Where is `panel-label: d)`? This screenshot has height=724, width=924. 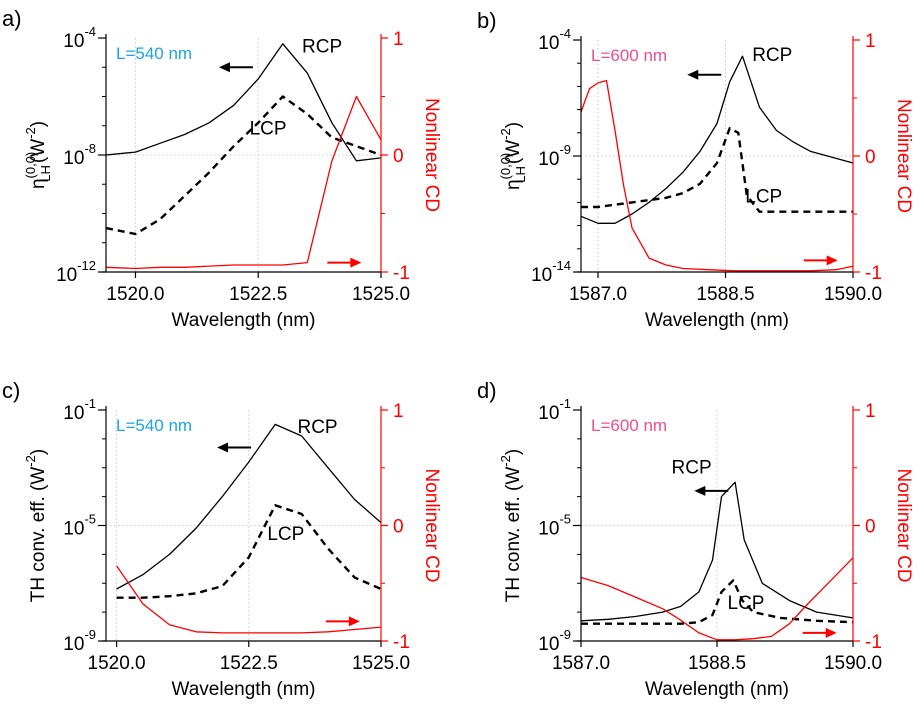
panel-label: d) is located at coordinates (487, 390).